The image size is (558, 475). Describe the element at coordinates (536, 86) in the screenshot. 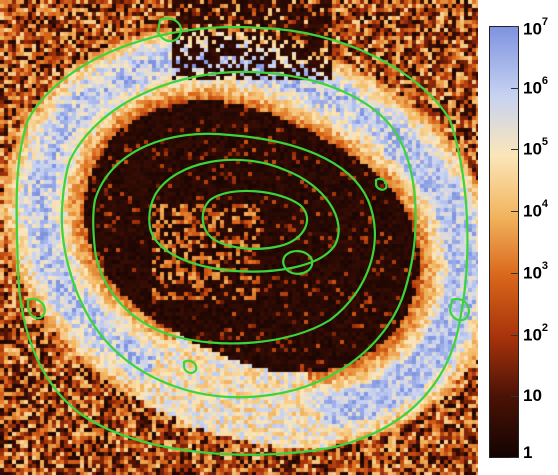

I see `colorbar-tick-label: 10⁶` at that location.